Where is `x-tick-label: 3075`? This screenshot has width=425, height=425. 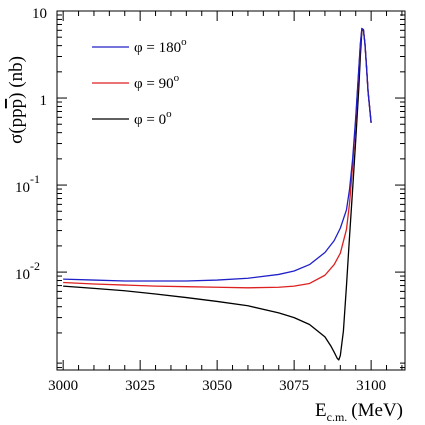
x-tick-label: 3075 is located at coordinates (294, 386).